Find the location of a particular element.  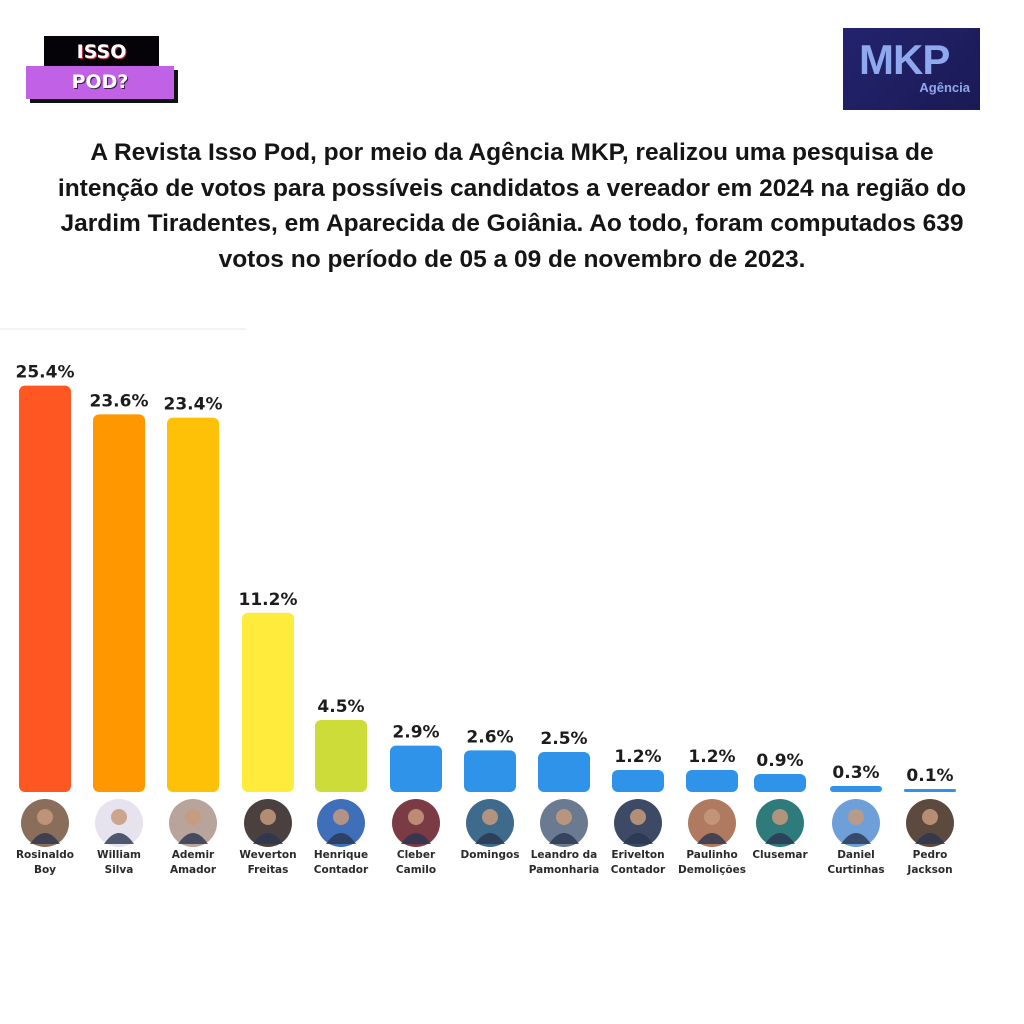

bar-william-silva is located at coordinates (119, 603).